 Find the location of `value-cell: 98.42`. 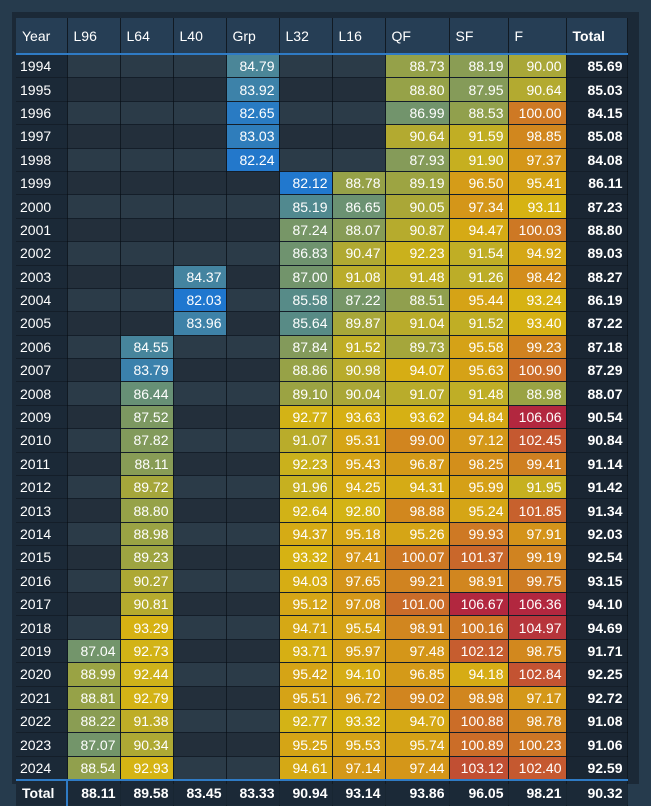

value-cell: 98.42 is located at coordinates (537, 277).